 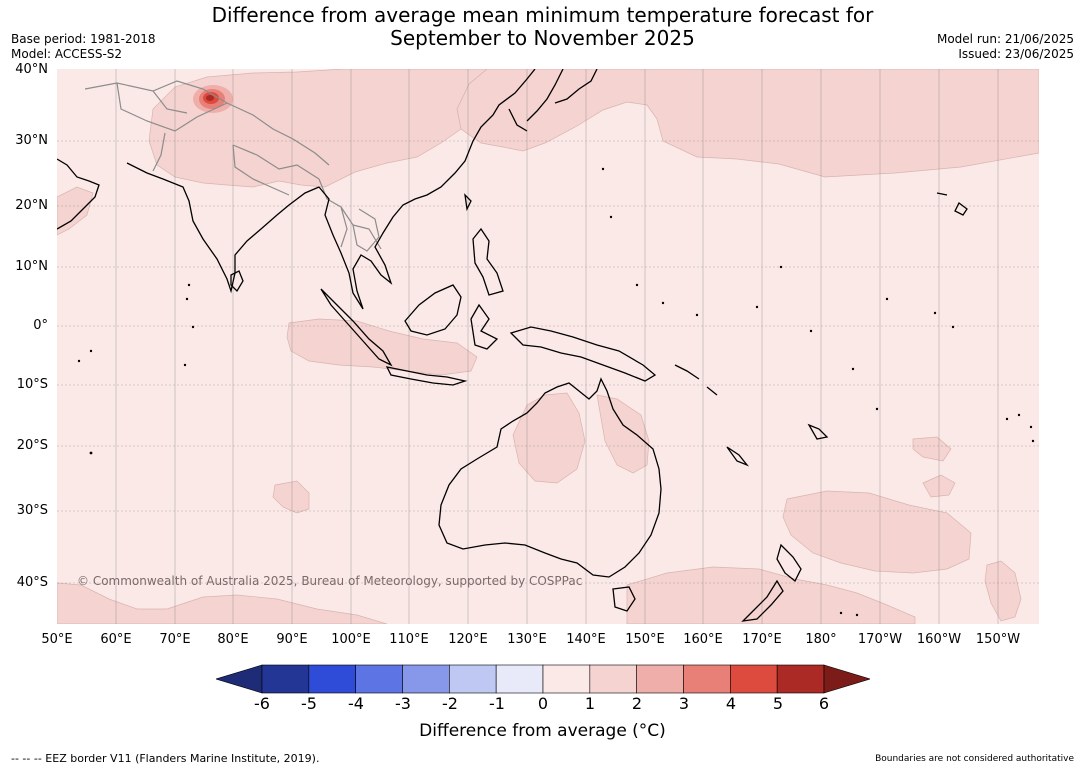 I want to click on lon-label-150w: 150°W, so click(x=998, y=639).